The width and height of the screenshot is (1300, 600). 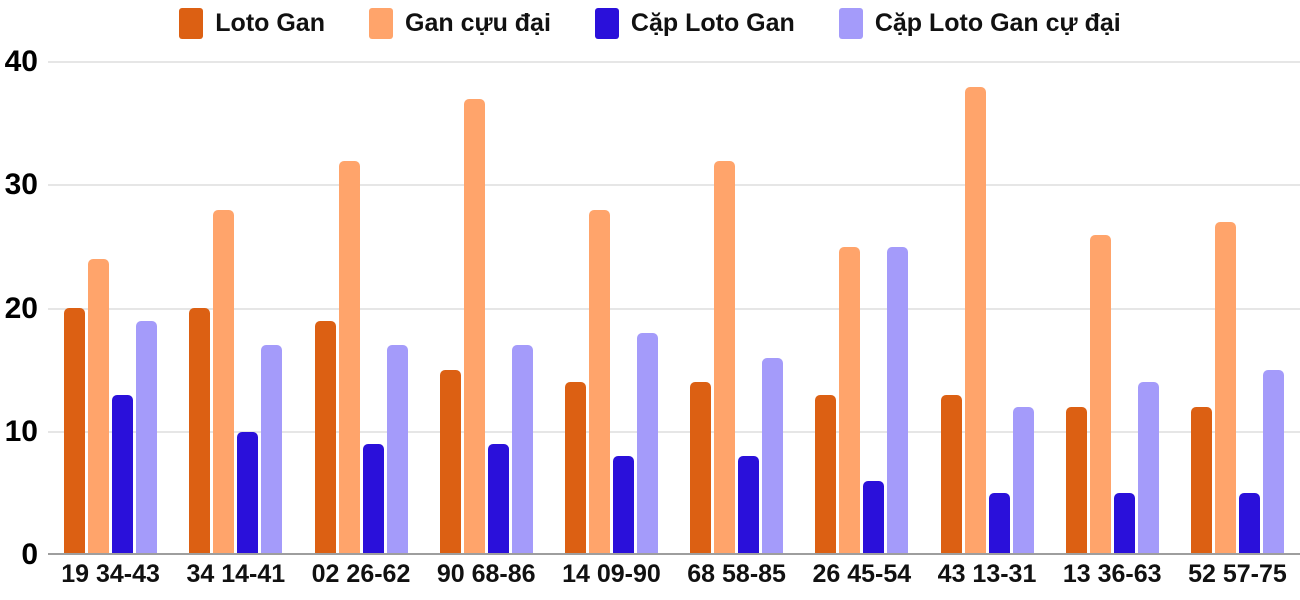 What do you see at coordinates (236, 574) in the screenshot?
I see `x-axis-label: 34 14-41` at bounding box center [236, 574].